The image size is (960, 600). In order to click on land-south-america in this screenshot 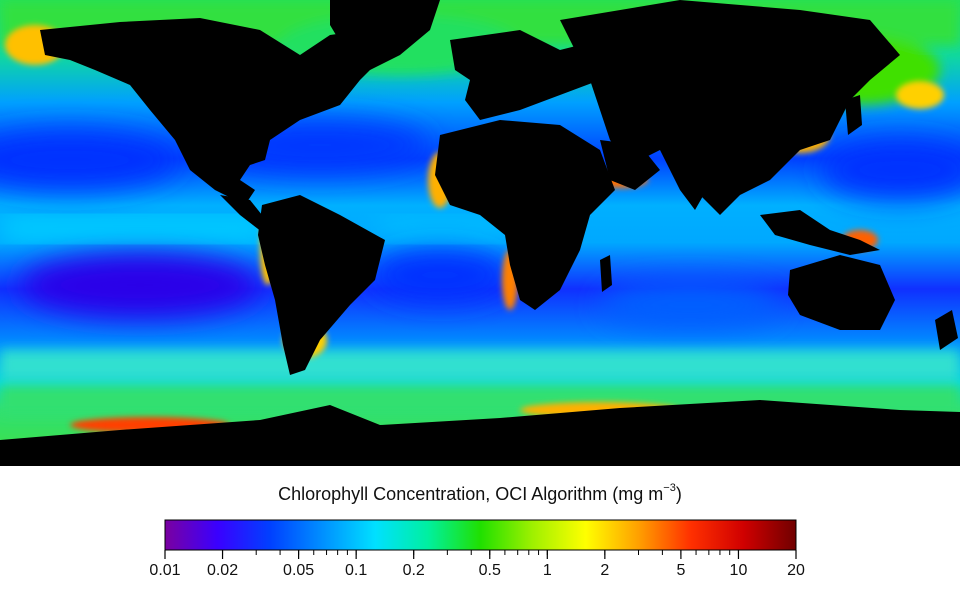, I will do `click(321, 285)`.